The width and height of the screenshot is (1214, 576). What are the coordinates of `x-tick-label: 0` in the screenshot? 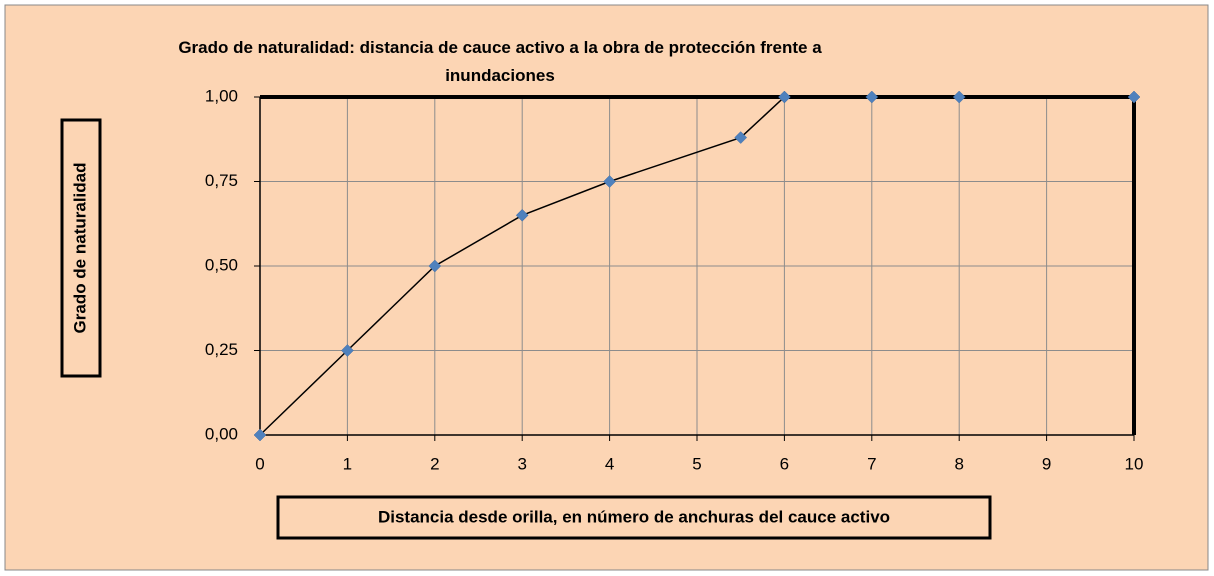 It's located at (259, 463).